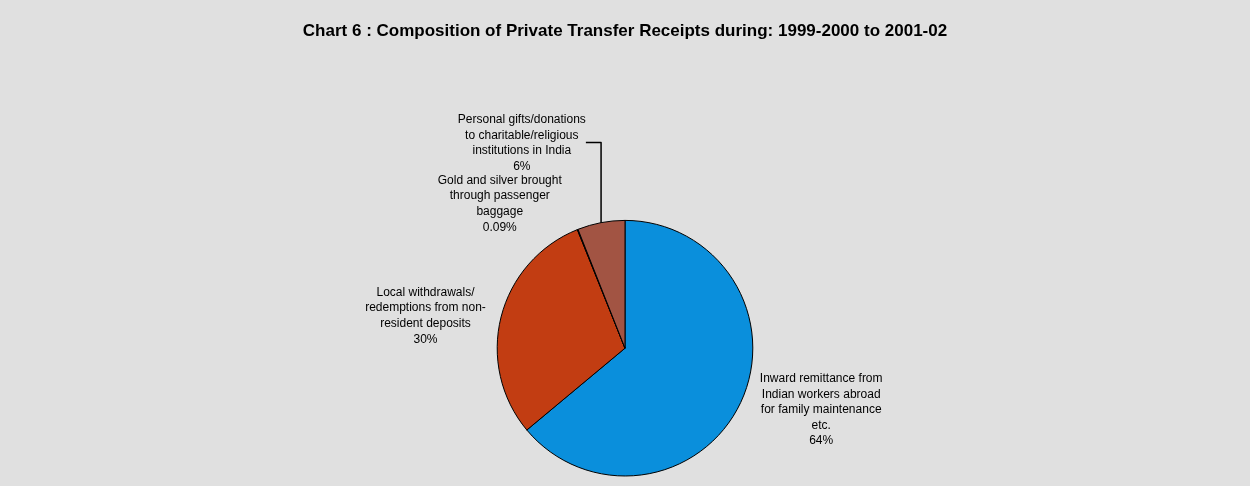 This screenshot has width=1250, height=486. What do you see at coordinates (425, 307) in the screenshot?
I see `slice-label: Local withdrawals/ redemptions from non-resident deposits` at bounding box center [425, 307].